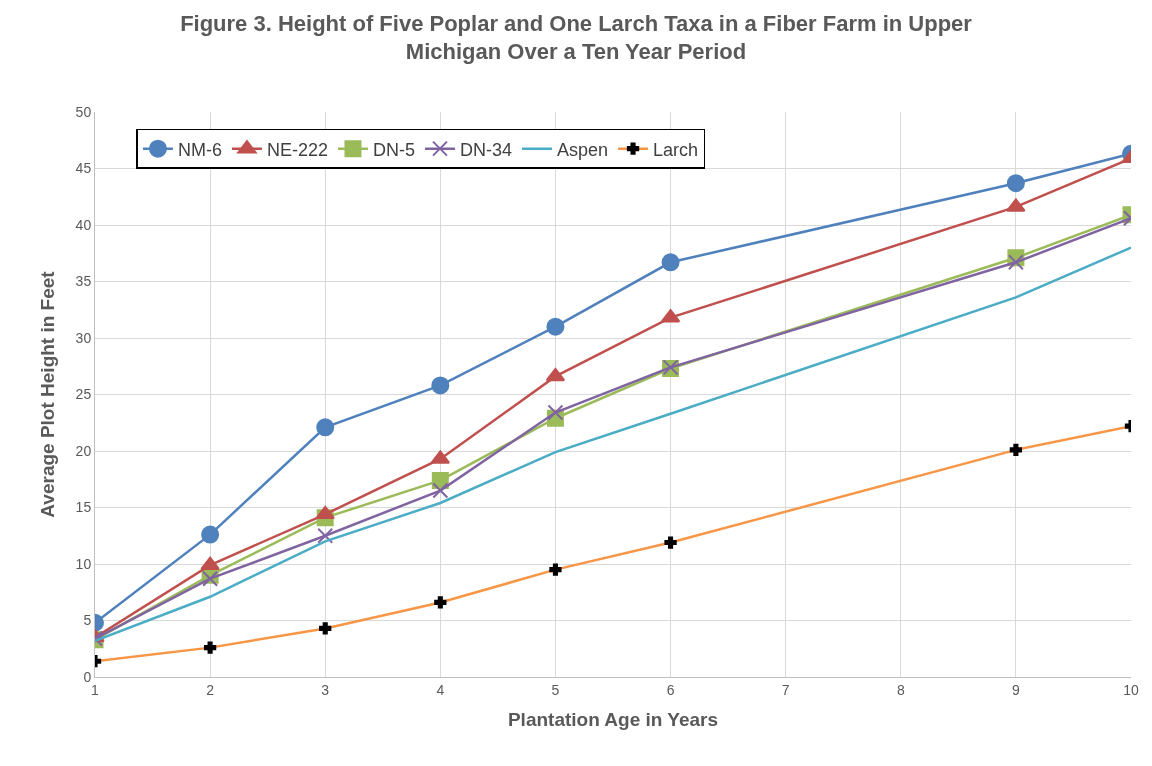  What do you see at coordinates (83, 450) in the screenshot?
I see `y-tick-label: 20` at bounding box center [83, 450].